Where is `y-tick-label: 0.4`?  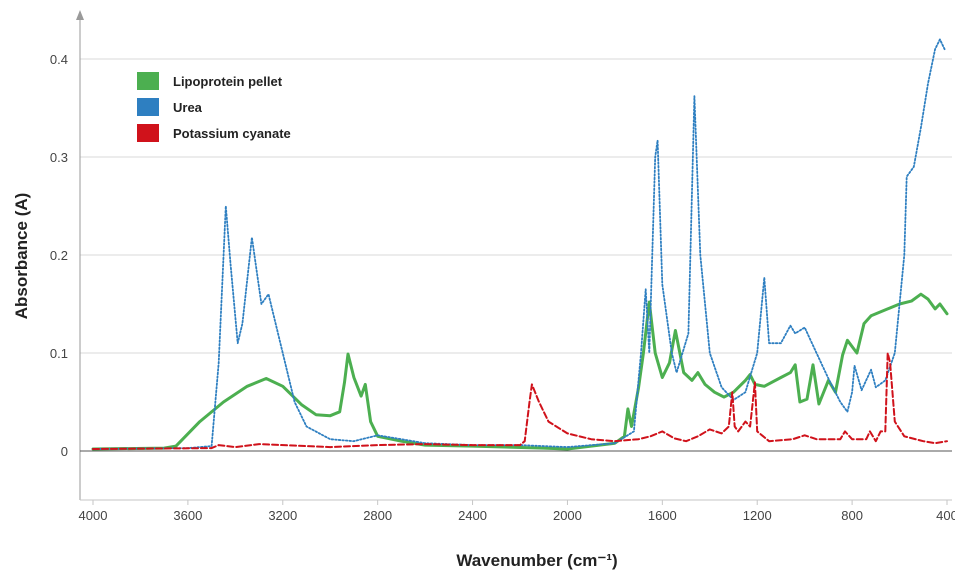
y-tick-label: 0.4 is located at coordinates (59, 59).